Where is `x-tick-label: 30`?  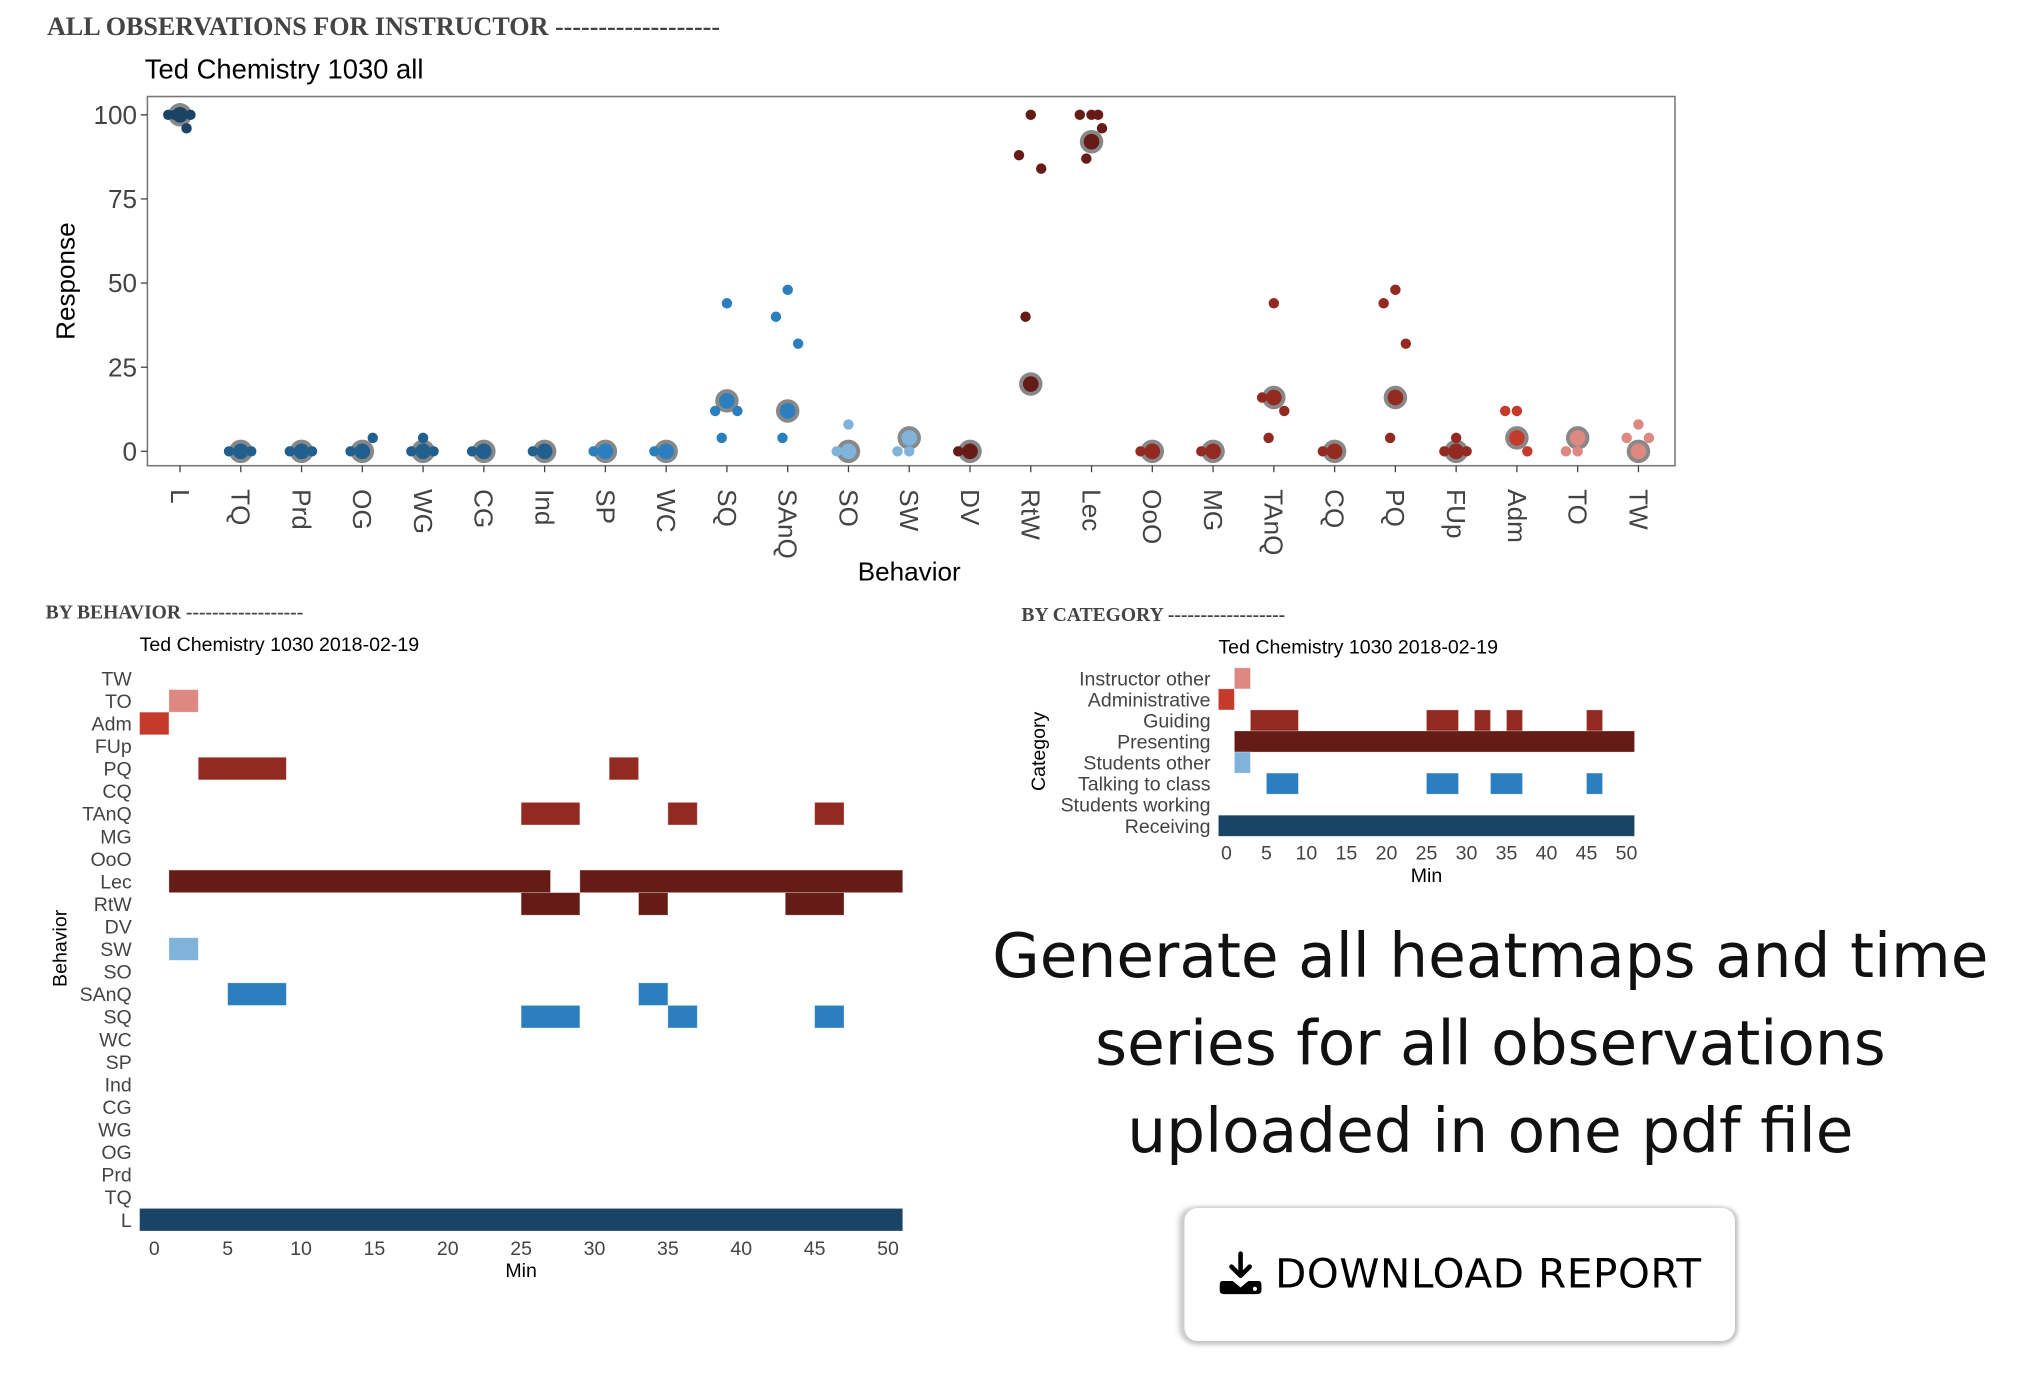 x-tick-label: 30 is located at coordinates (1467, 854).